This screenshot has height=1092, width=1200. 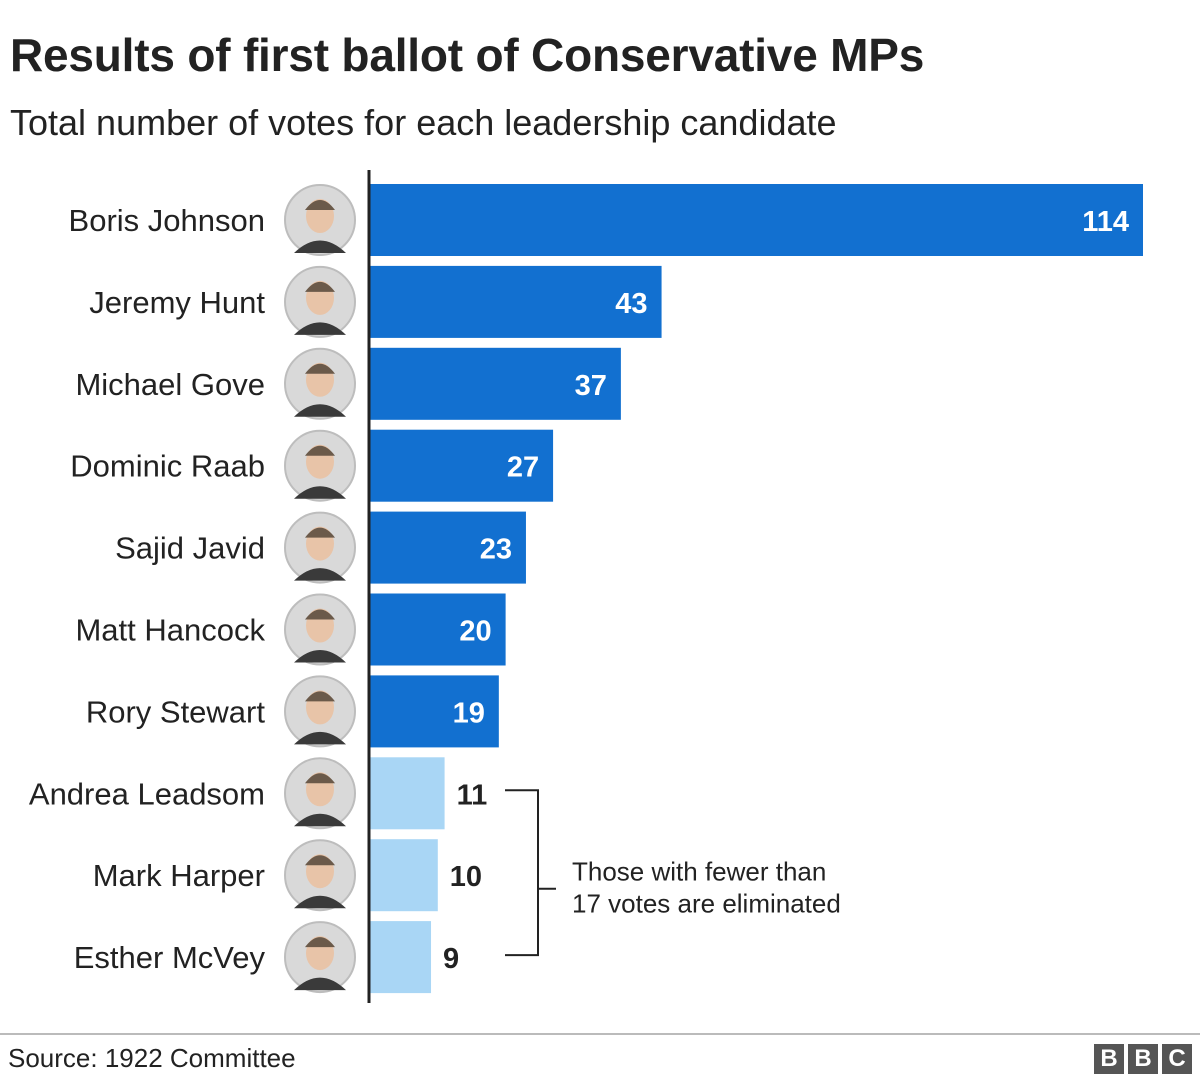 I want to click on bar-value-label: 9, so click(x=451, y=959).